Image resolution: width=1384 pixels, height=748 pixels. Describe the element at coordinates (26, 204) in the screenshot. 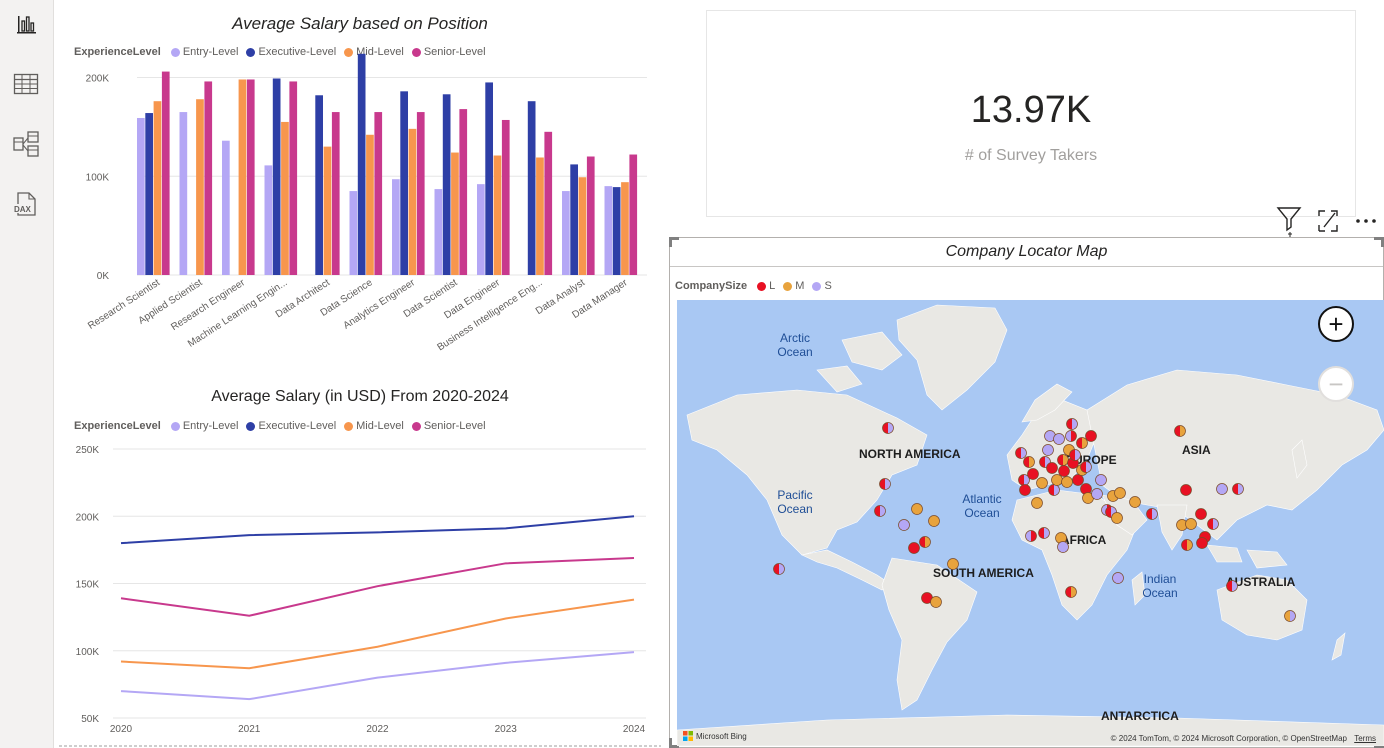

I see `dax-query-view-button: DAX` at that location.